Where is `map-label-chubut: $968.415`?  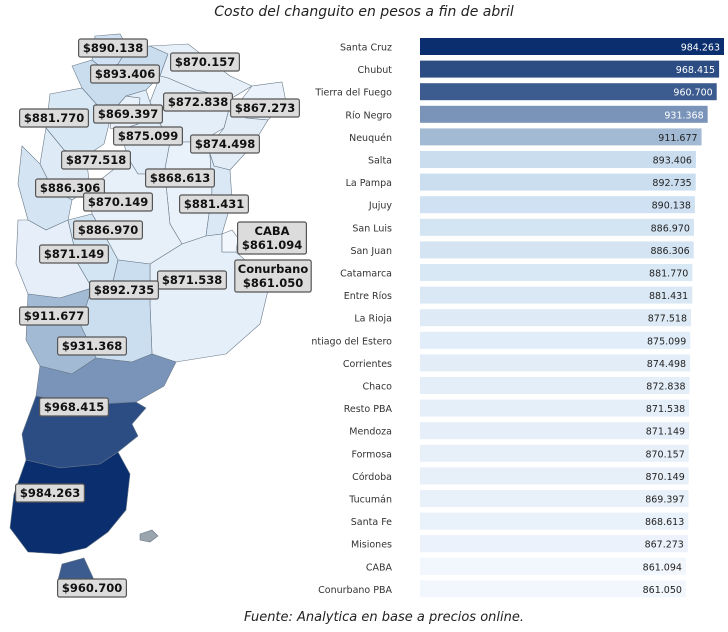
map-label-chubut: $968.415 is located at coordinates (74, 407).